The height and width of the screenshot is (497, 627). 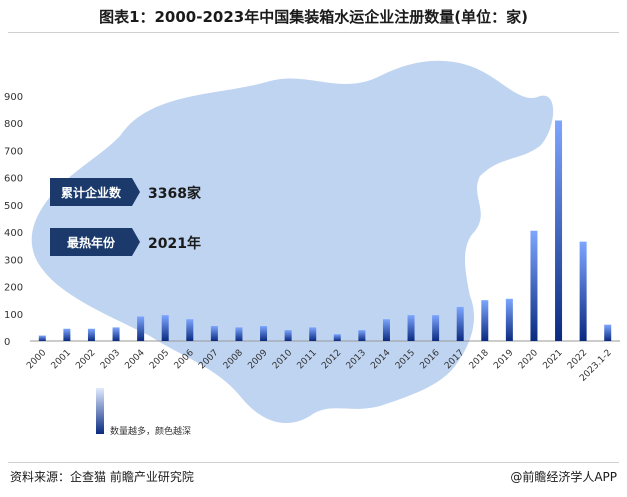 I want to click on brand-credit: @前瞻经济学人APP, so click(x=563, y=477).